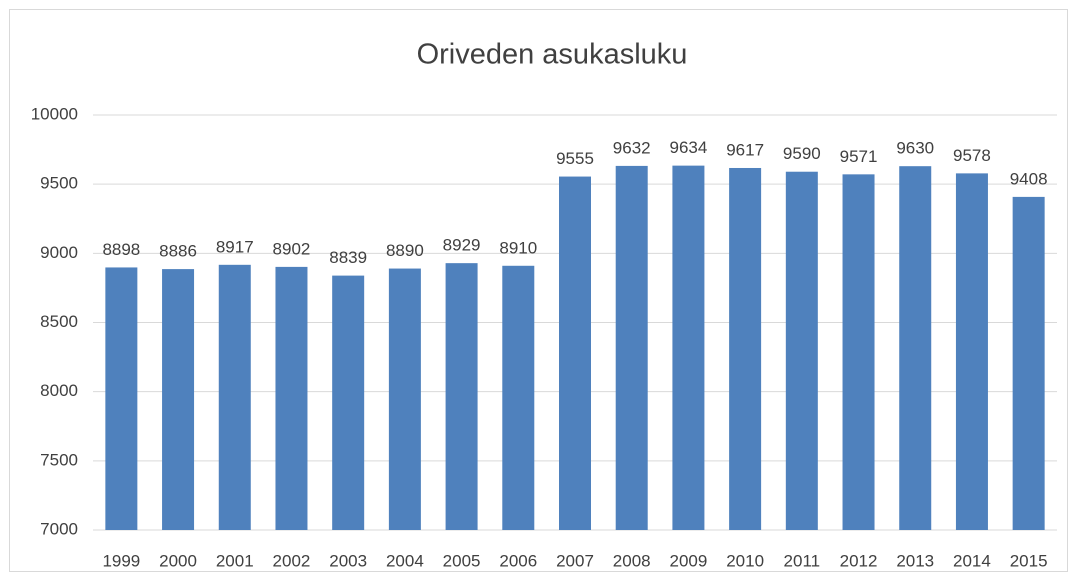 The image size is (1077, 581). I want to click on x-tick-label: 2004, so click(405, 560).